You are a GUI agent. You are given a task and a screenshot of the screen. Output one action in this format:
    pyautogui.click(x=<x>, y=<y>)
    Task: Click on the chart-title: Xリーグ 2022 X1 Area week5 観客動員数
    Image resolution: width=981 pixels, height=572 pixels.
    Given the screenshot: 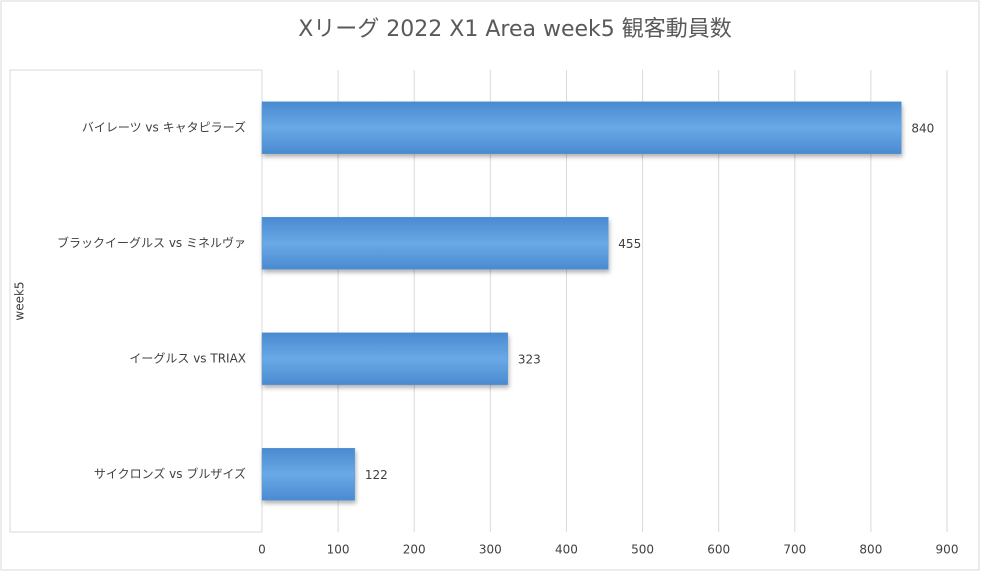 What is the action you would take?
    pyautogui.click(x=515, y=29)
    